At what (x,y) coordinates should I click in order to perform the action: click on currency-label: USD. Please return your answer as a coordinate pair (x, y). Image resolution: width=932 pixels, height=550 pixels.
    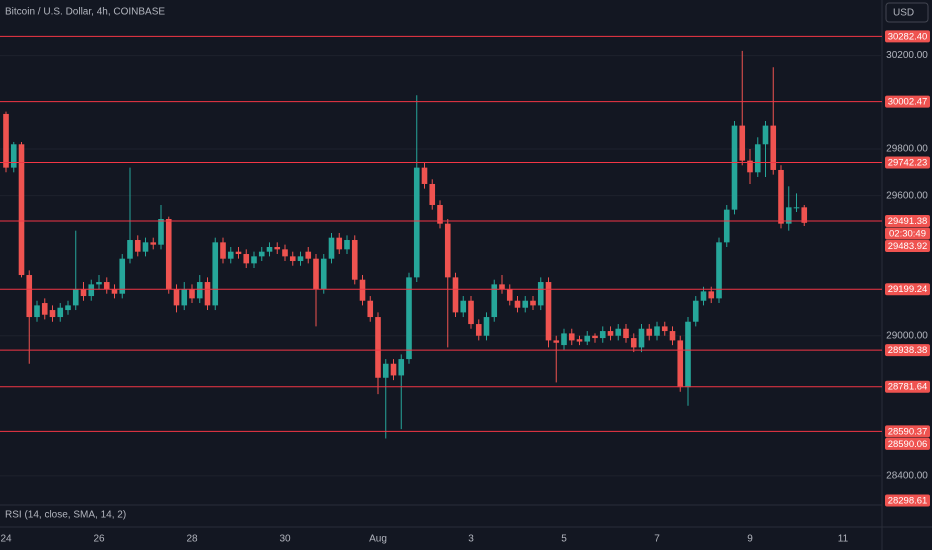
    Looking at the image, I should click on (903, 13).